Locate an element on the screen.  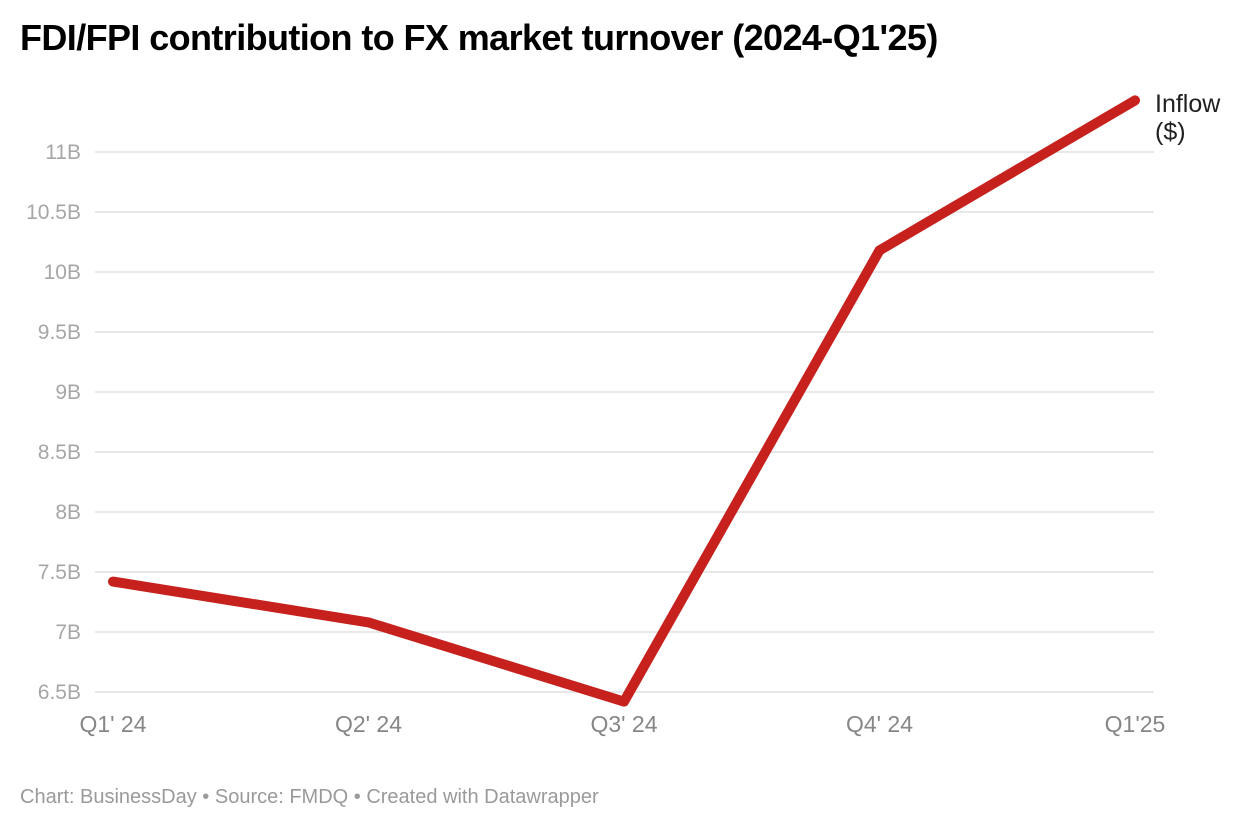
x-axis-tick-label: Q3' 24 is located at coordinates (623, 724).